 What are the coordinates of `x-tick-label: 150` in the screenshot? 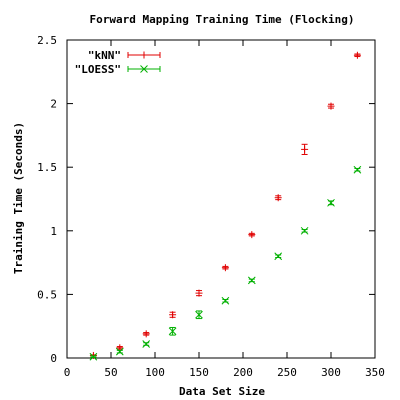 It's located at (199, 372).